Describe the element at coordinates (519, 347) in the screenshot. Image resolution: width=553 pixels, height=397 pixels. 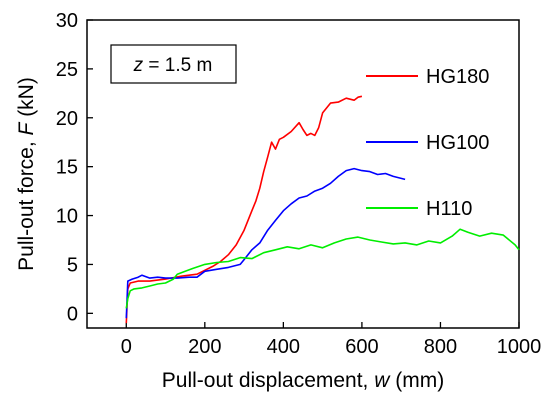
I see `x-tick-label: 1000` at that location.